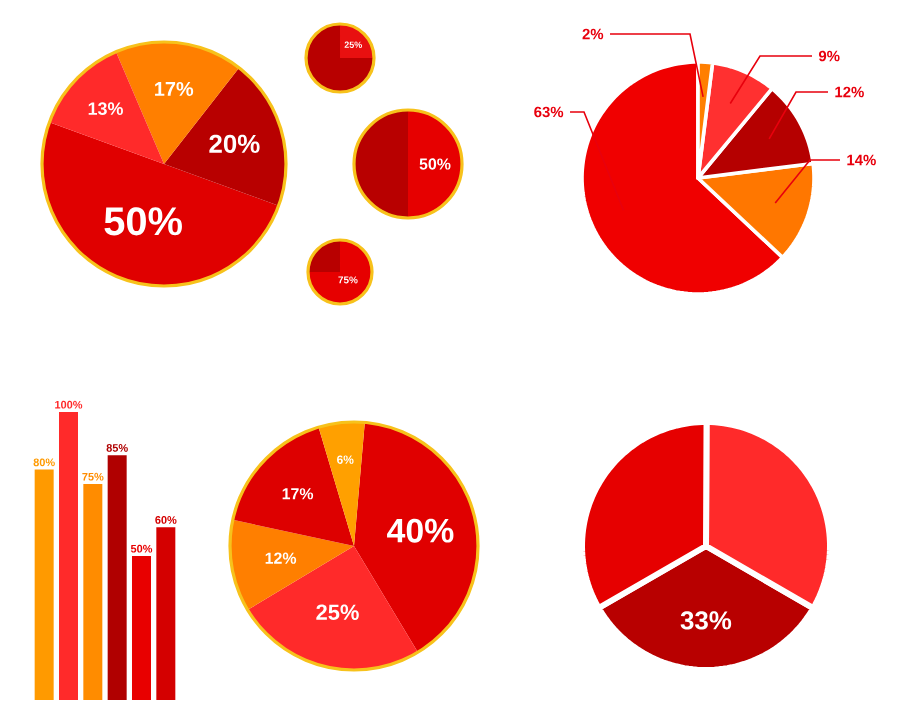 This screenshot has height=720, width=908. I want to click on data-label: 17%, so click(174, 88).